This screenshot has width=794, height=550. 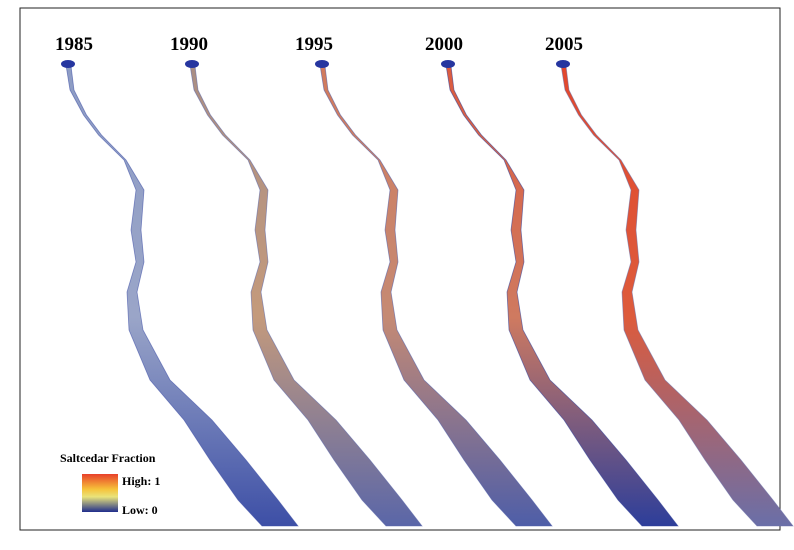 What do you see at coordinates (74, 44) in the screenshot?
I see `year-label: 1985` at bounding box center [74, 44].